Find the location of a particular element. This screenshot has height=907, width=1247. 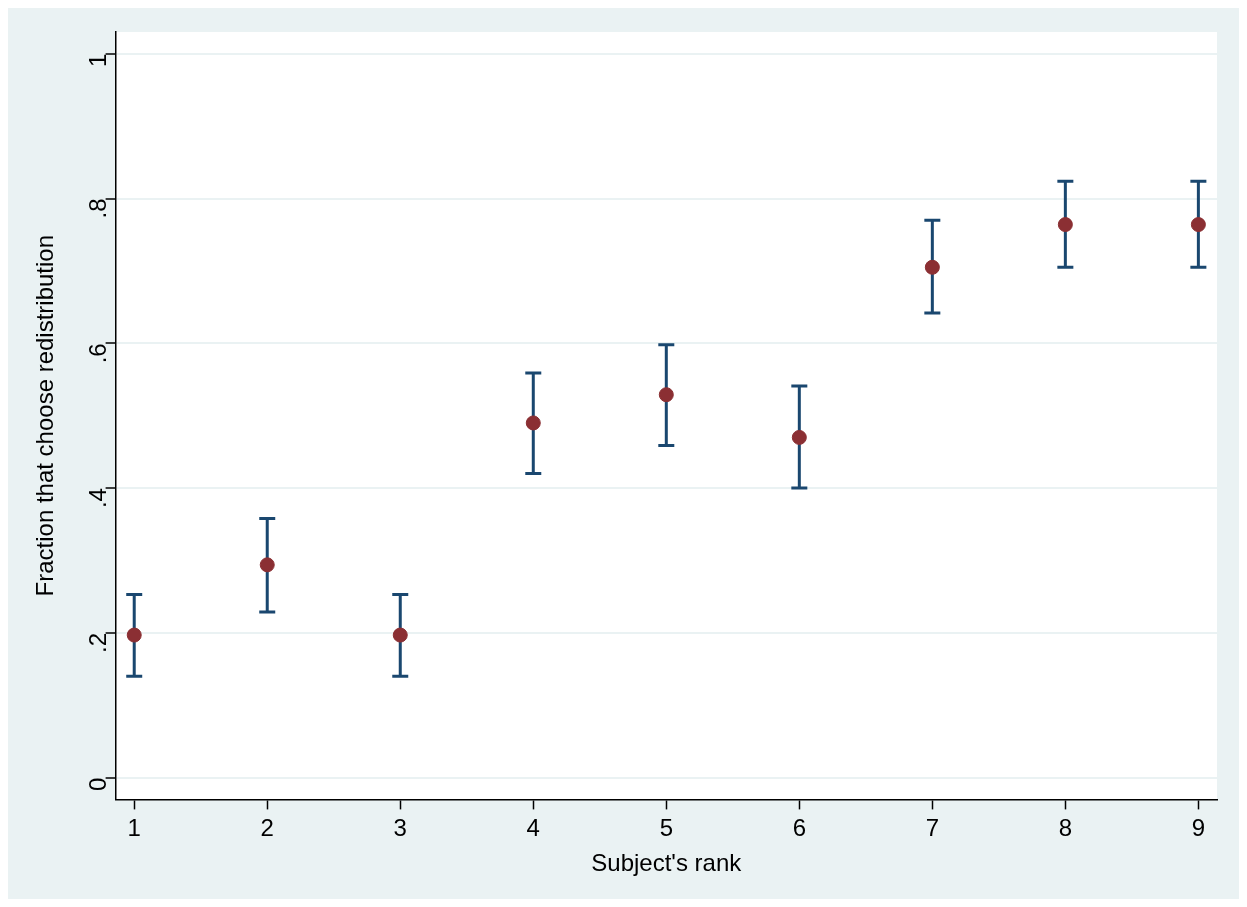

y-tick-label: .8 is located at coordinates (98, 208).